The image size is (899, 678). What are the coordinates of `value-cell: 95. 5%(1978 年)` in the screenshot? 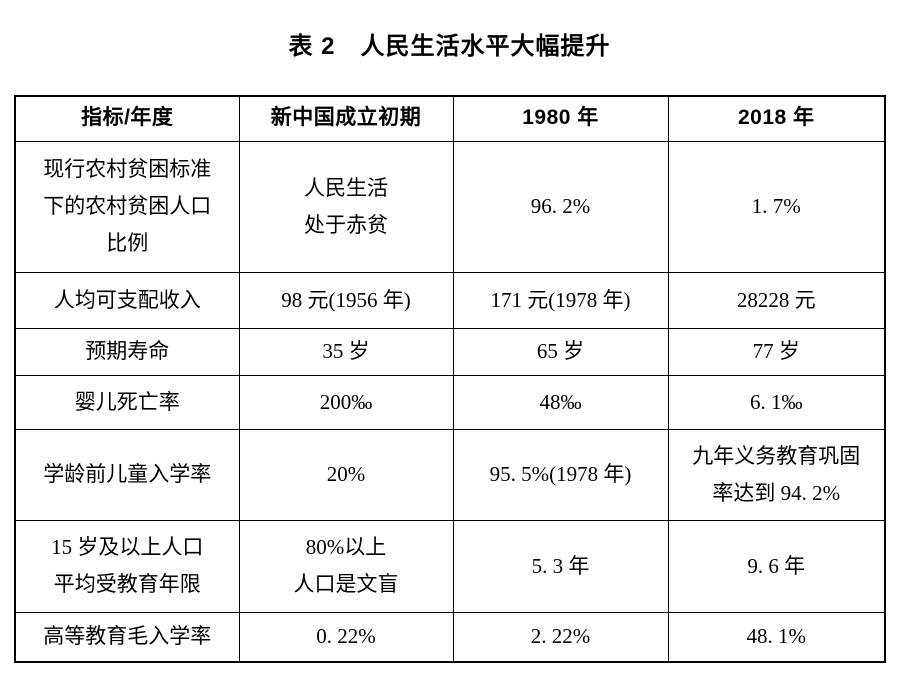 It's located at (560, 474).